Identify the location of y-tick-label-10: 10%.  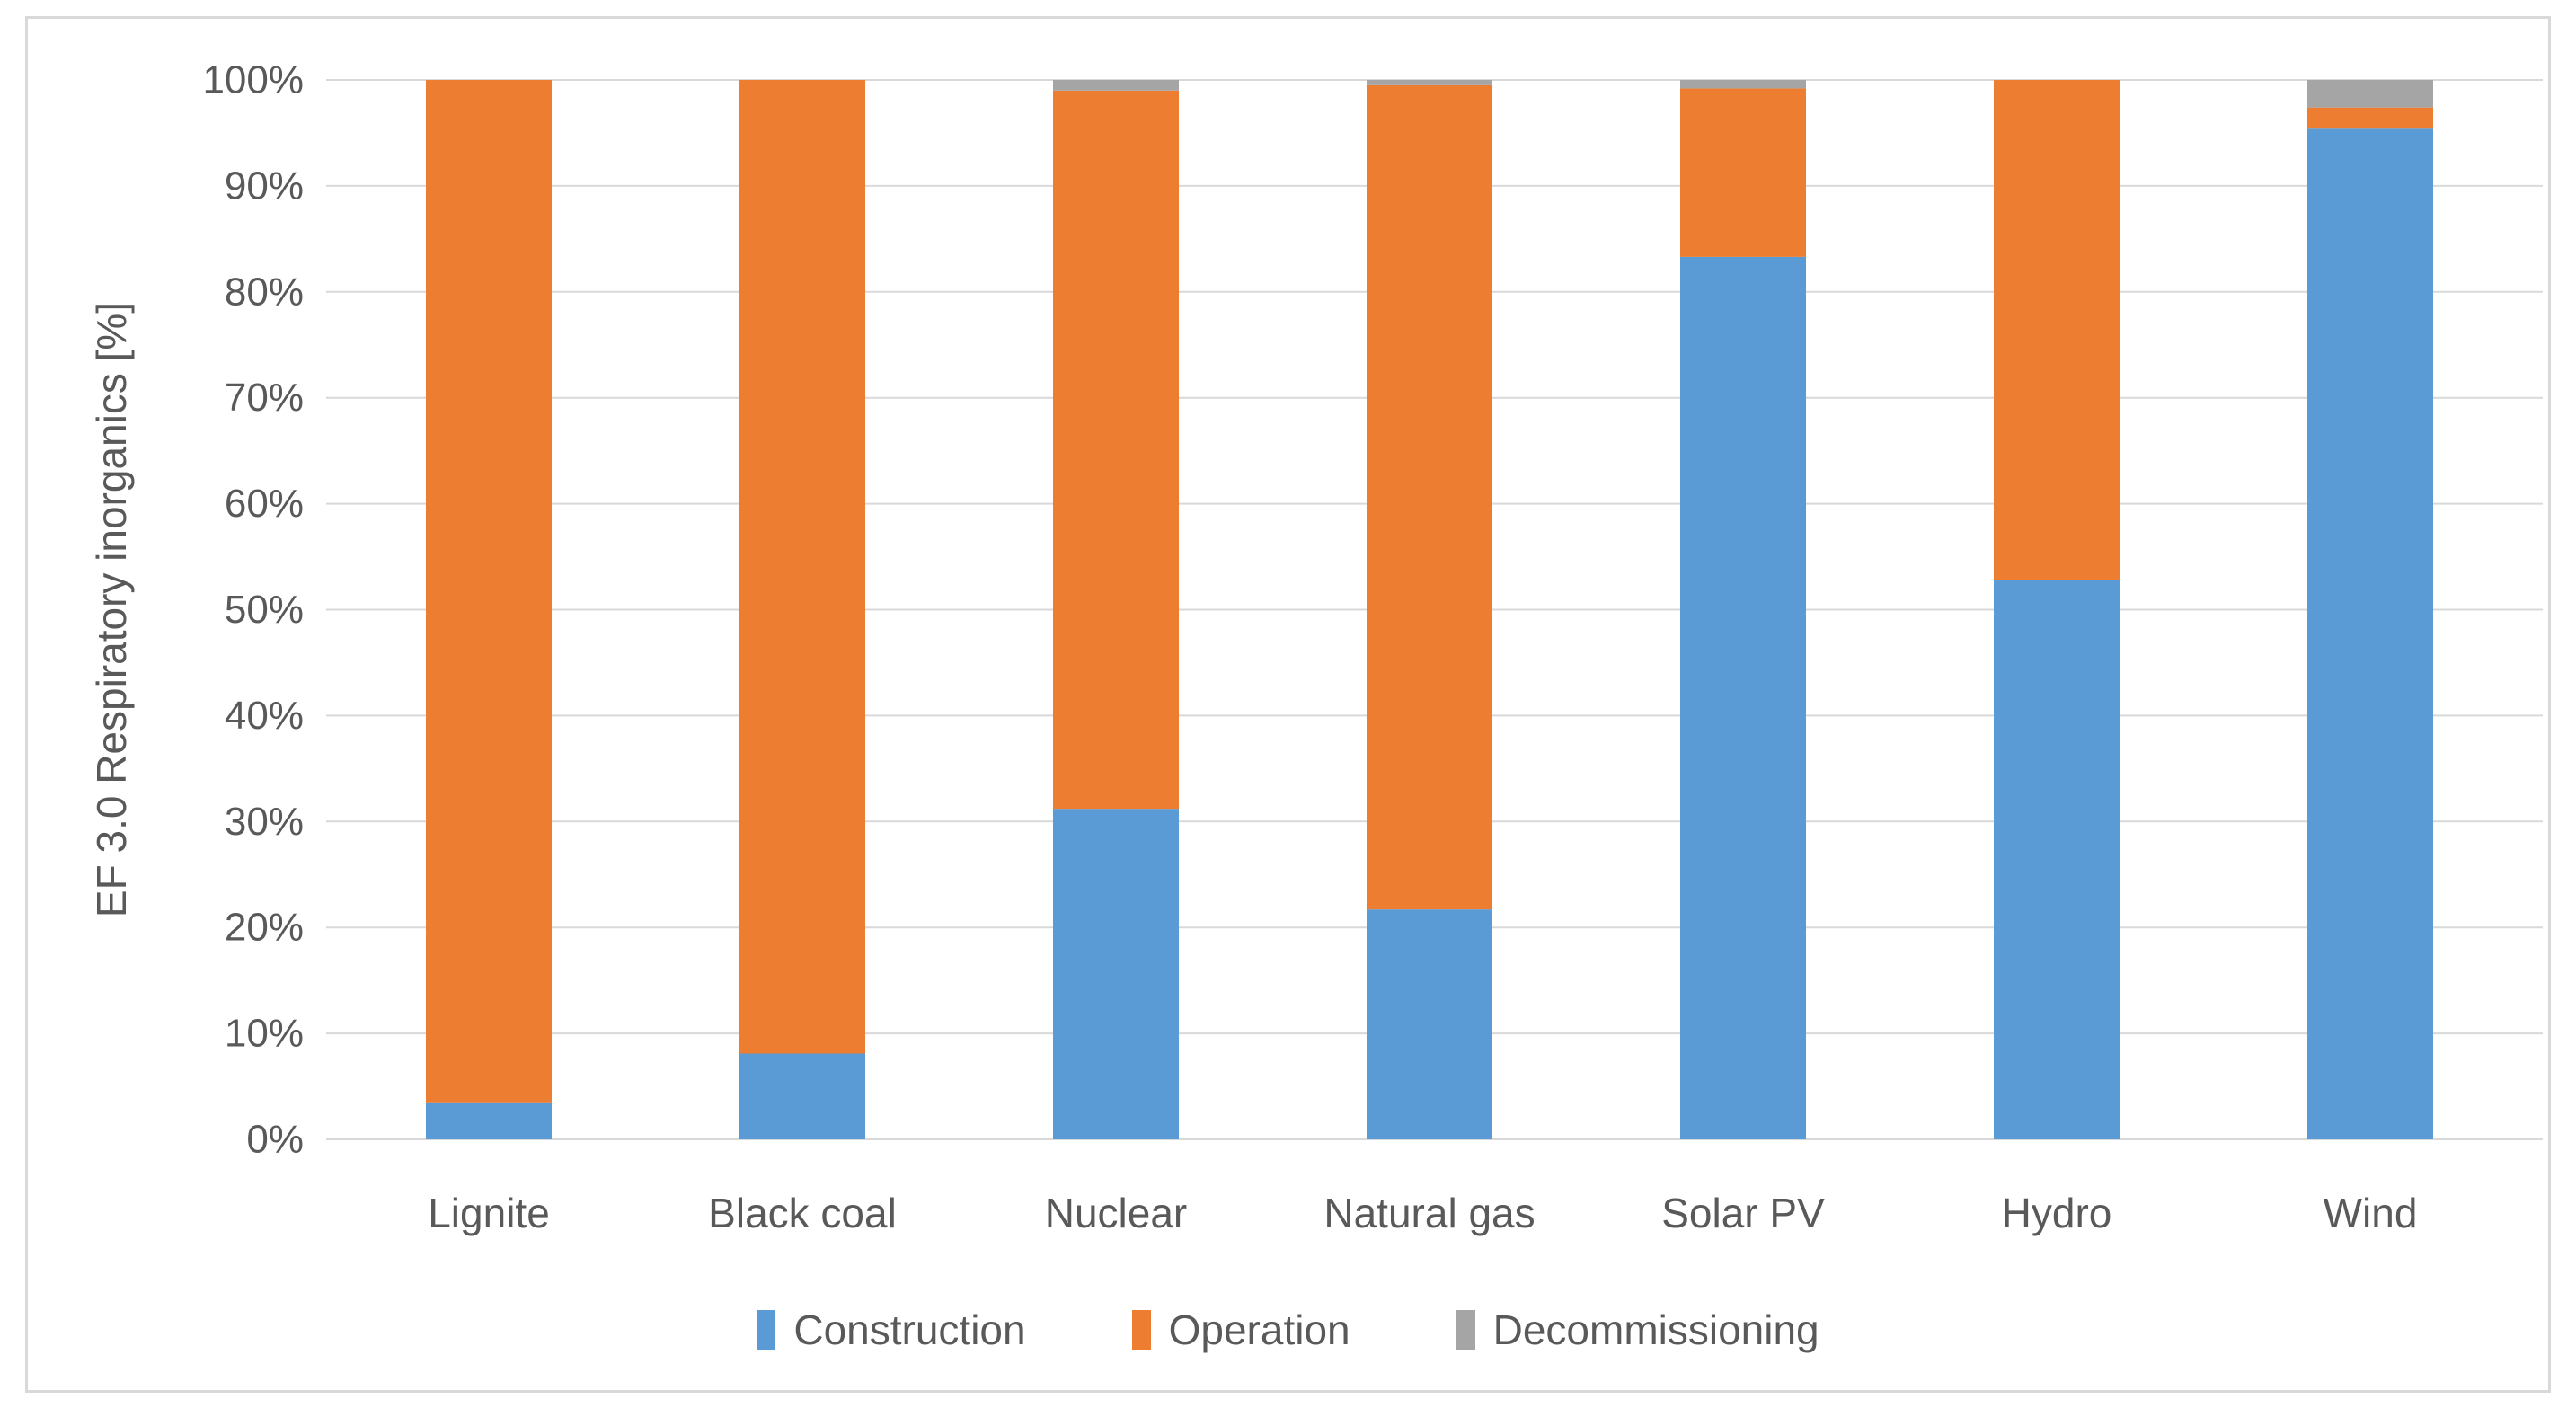
(265, 1034).